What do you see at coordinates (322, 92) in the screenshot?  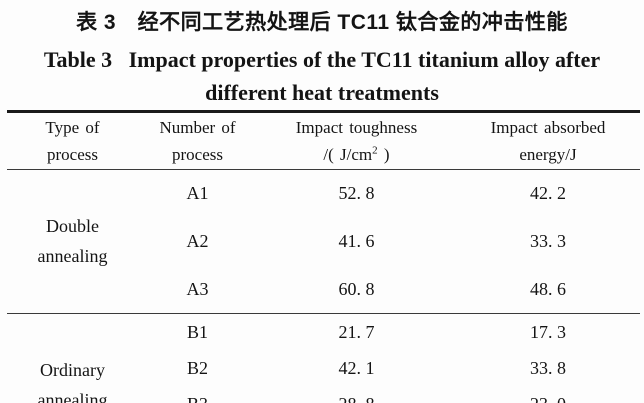 I see `table-title-english-line2: different heat treatments` at bounding box center [322, 92].